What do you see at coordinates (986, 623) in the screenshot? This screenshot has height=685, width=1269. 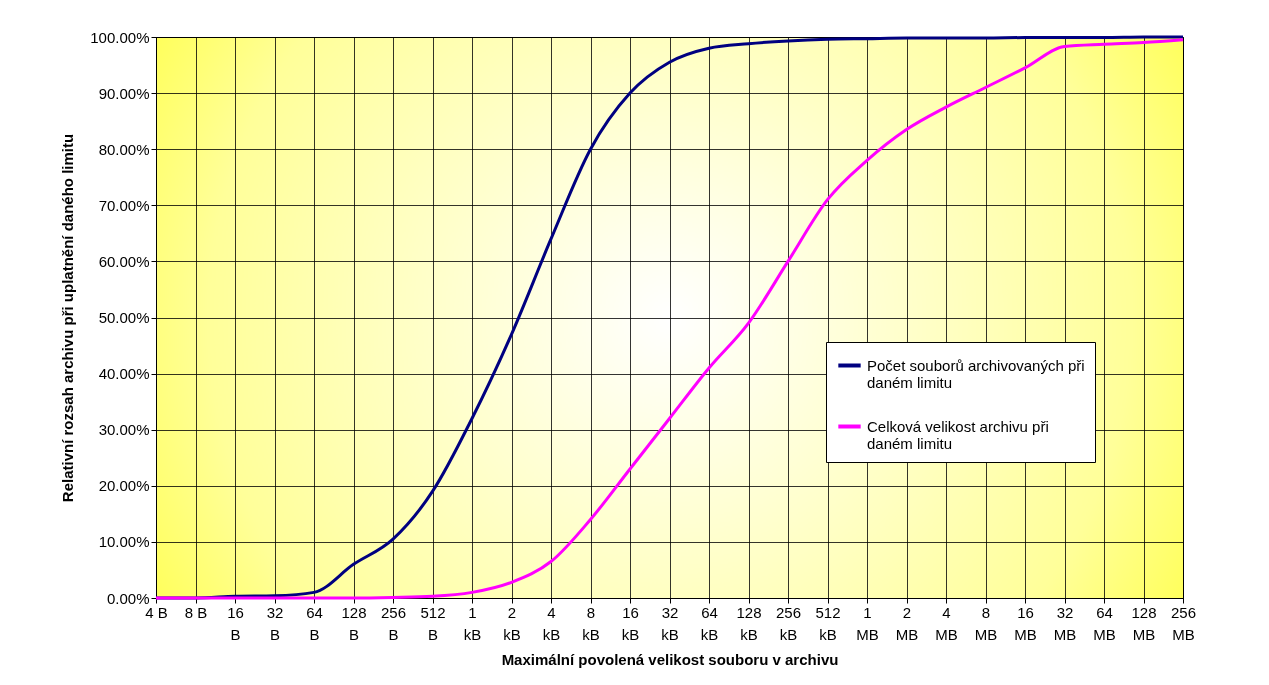 I see `x-tick-label: 8 MB` at bounding box center [986, 623].